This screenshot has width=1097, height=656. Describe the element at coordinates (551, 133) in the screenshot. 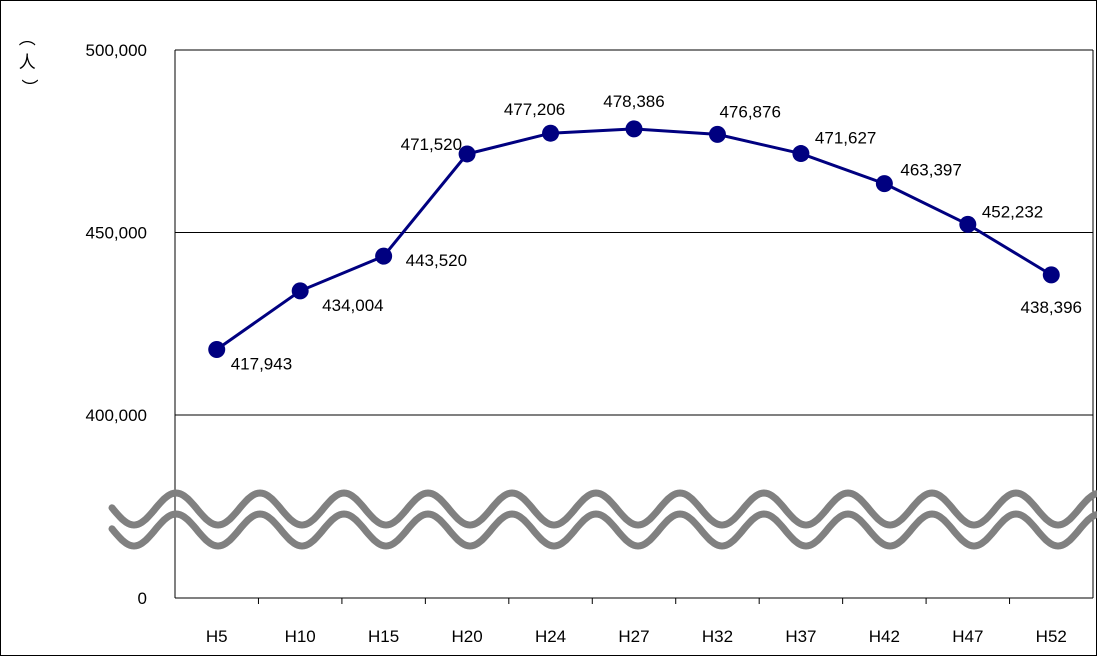

I see `data-point-H24` at that location.